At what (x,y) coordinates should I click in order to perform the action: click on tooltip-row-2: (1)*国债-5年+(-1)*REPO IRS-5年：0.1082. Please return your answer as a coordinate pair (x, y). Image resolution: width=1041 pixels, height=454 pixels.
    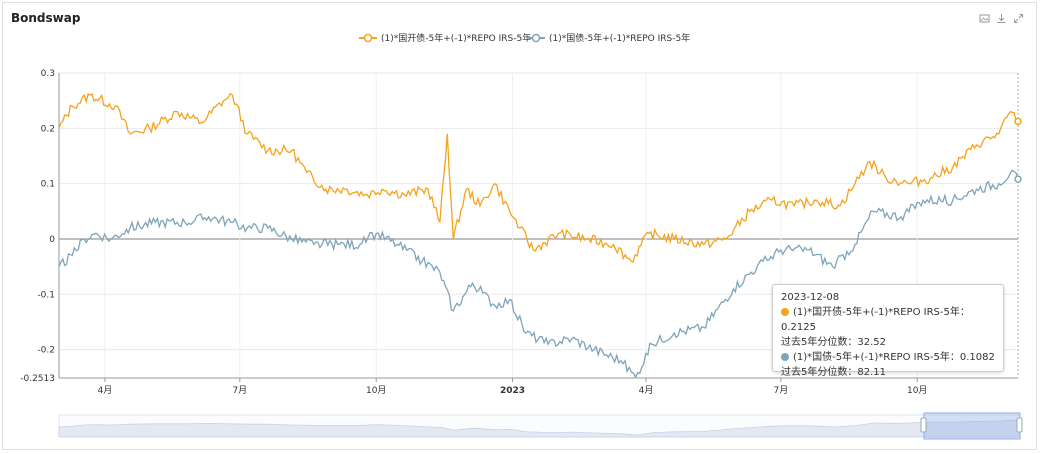
    Looking at the image, I should click on (888, 357).